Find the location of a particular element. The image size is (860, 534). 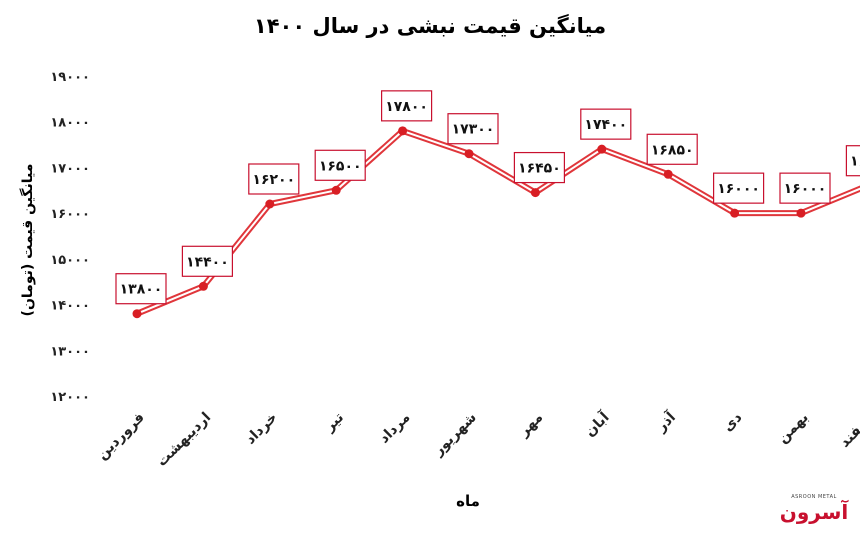

y-tick-label: ۱۵۰۰۰ is located at coordinates (70, 260).